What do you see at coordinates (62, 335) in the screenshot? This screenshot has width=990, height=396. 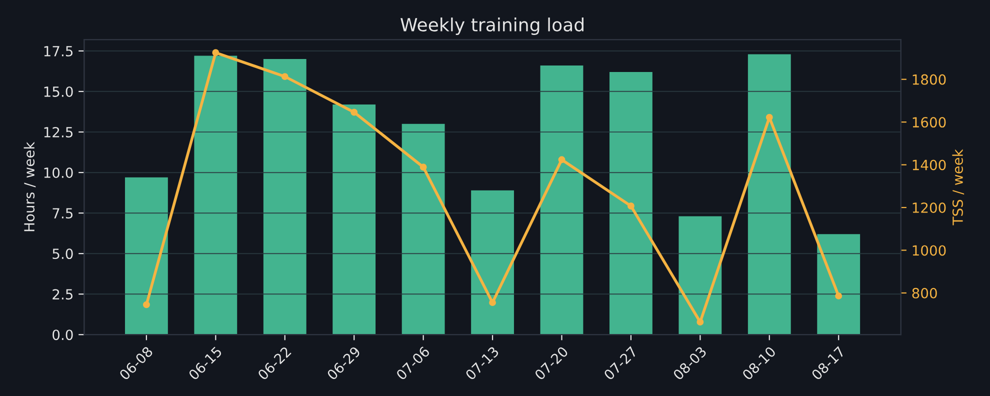 I see `y-tick-label: 0.0` at bounding box center [62, 335].